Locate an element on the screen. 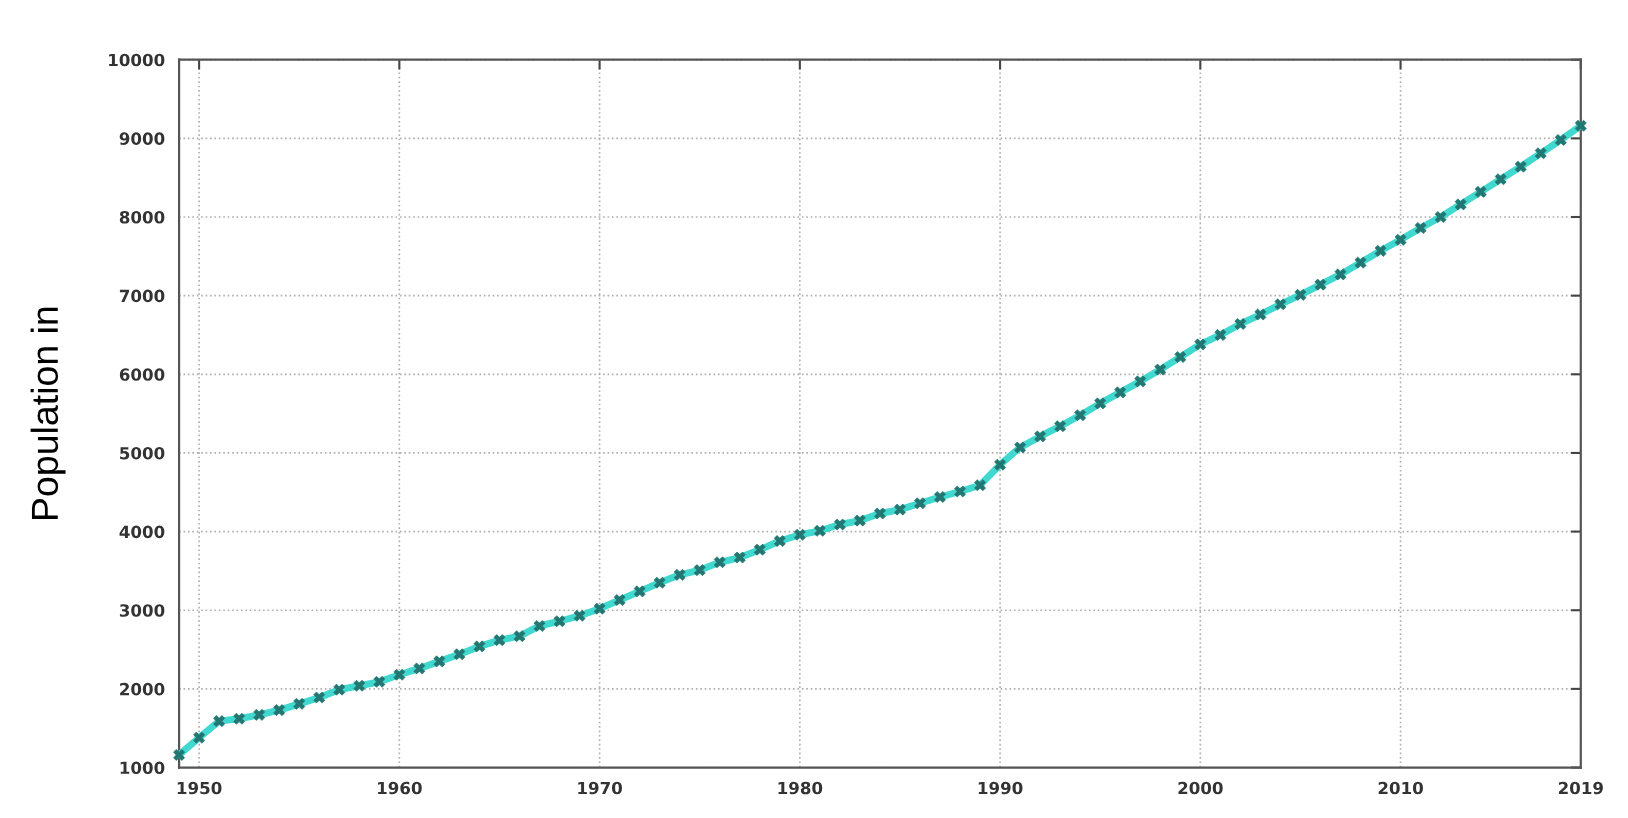 The height and width of the screenshot is (818, 1628). x-tick-label: 1970 is located at coordinates (600, 788).